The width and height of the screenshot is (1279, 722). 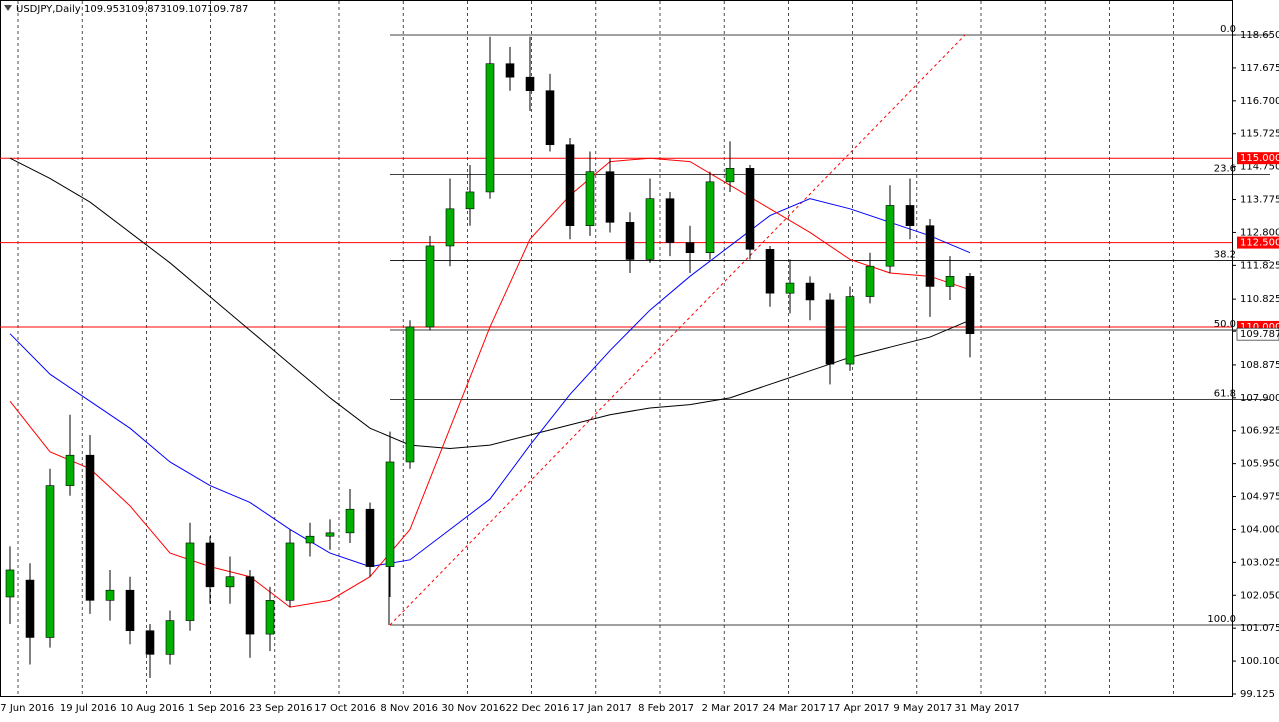 What do you see at coordinates (1259, 35) in the screenshot?
I see `y-tick-label: 118.650` at bounding box center [1259, 35].